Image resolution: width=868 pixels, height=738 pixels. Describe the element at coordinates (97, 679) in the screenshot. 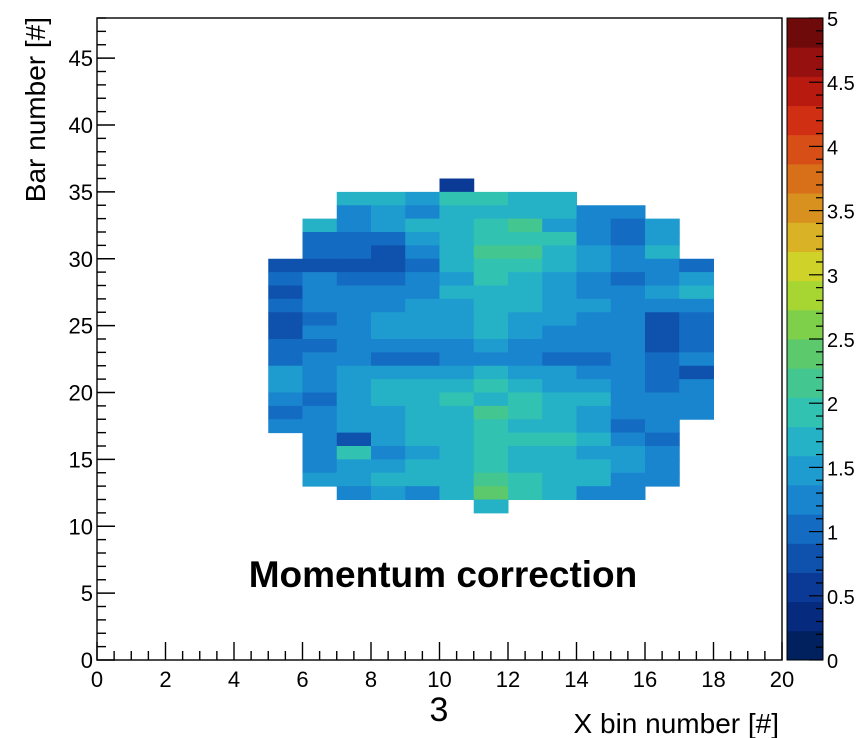

I see `x-tick-label: 0` at that location.